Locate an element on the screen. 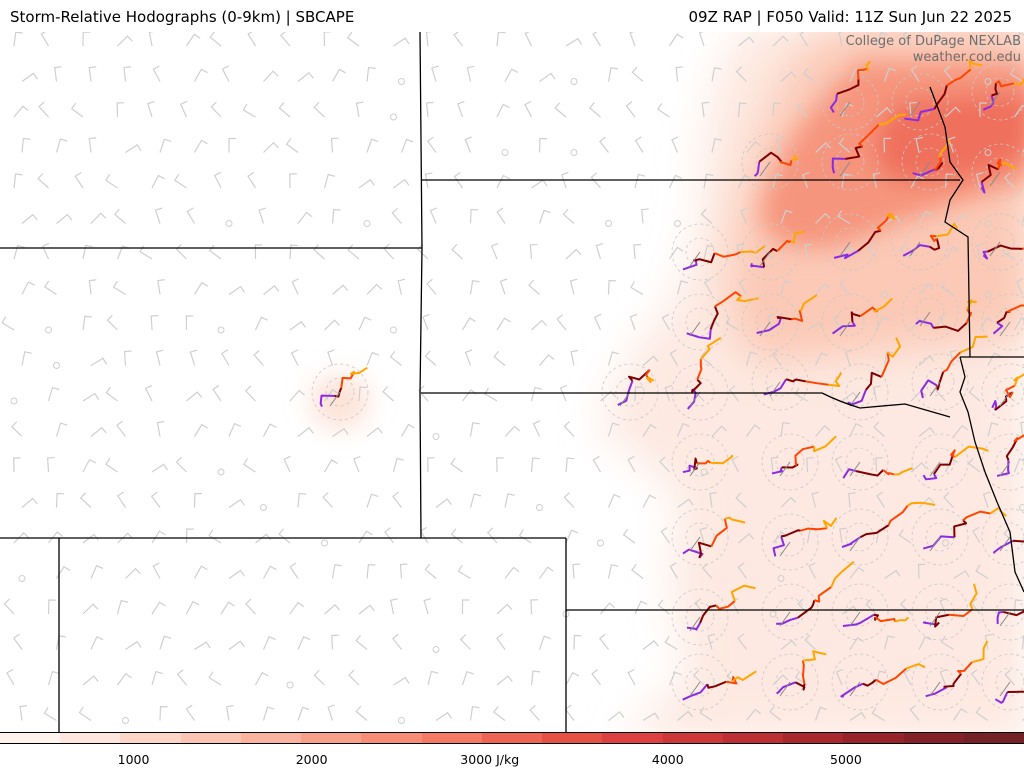 This screenshot has width=1024, height=768. colorbar-swatch is located at coordinates (873, 738).